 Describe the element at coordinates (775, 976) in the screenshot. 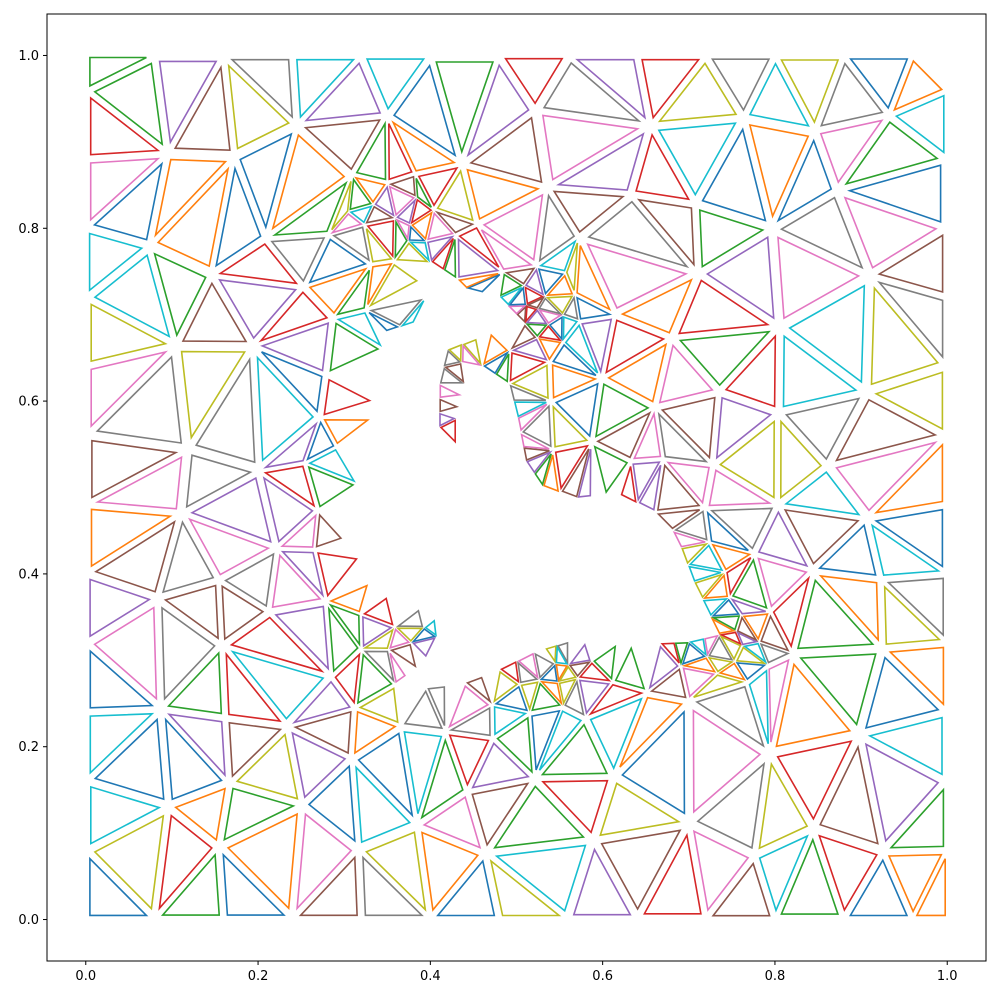

I see `x-tick-label: 0.8` at that location.